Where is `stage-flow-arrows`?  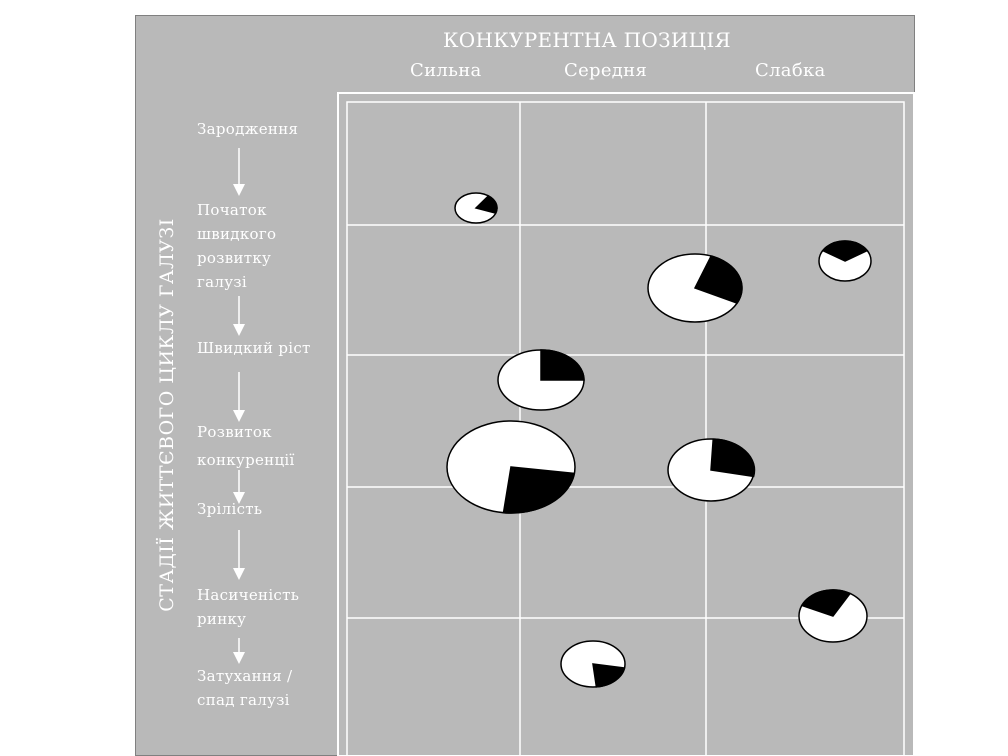
stage-flow-arrows is located at coordinates (239, 406).